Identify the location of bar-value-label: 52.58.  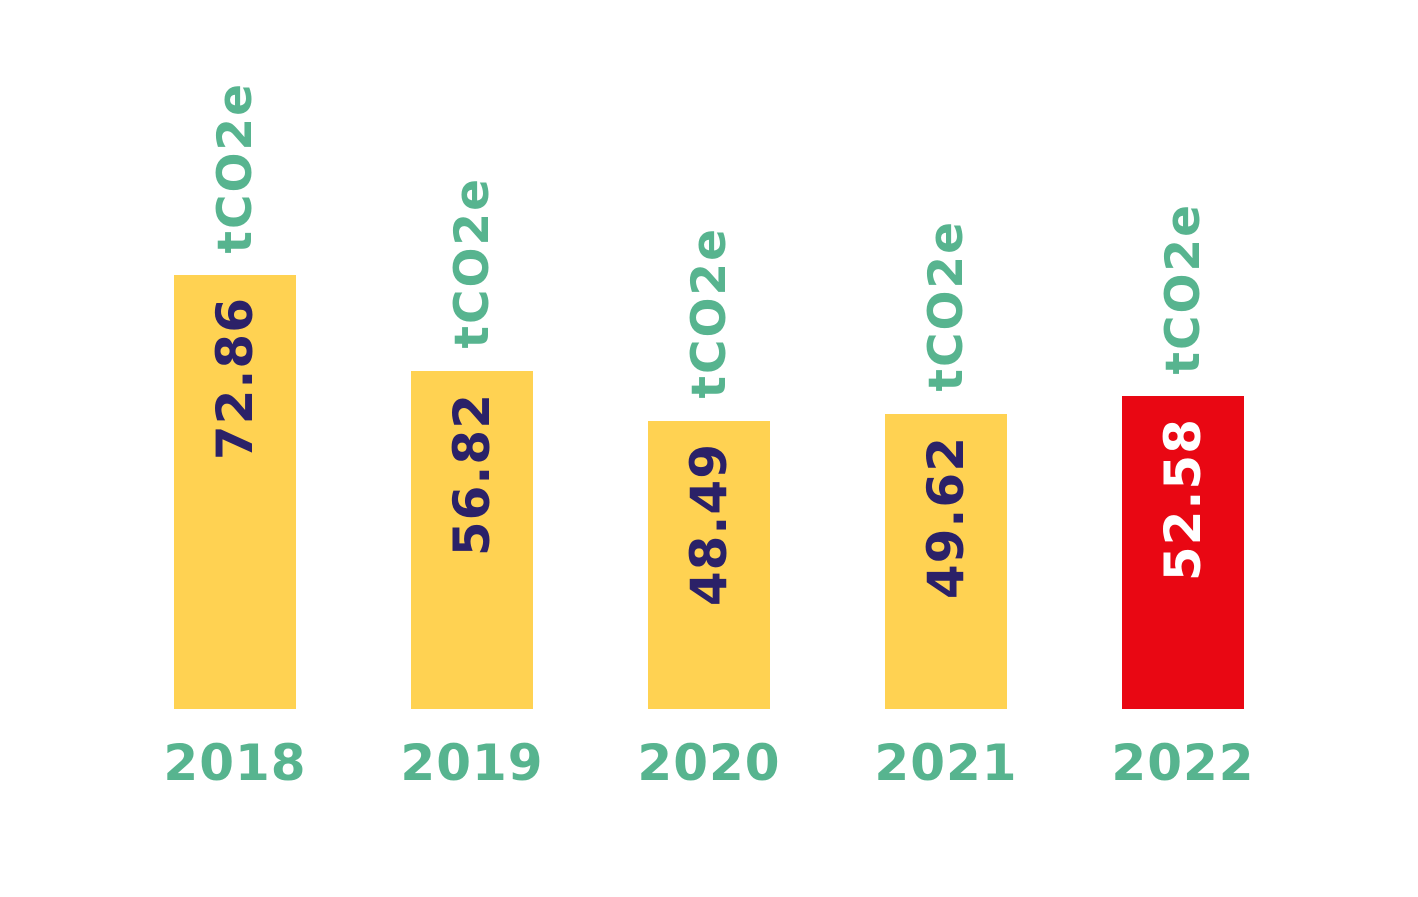
(1183, 500).